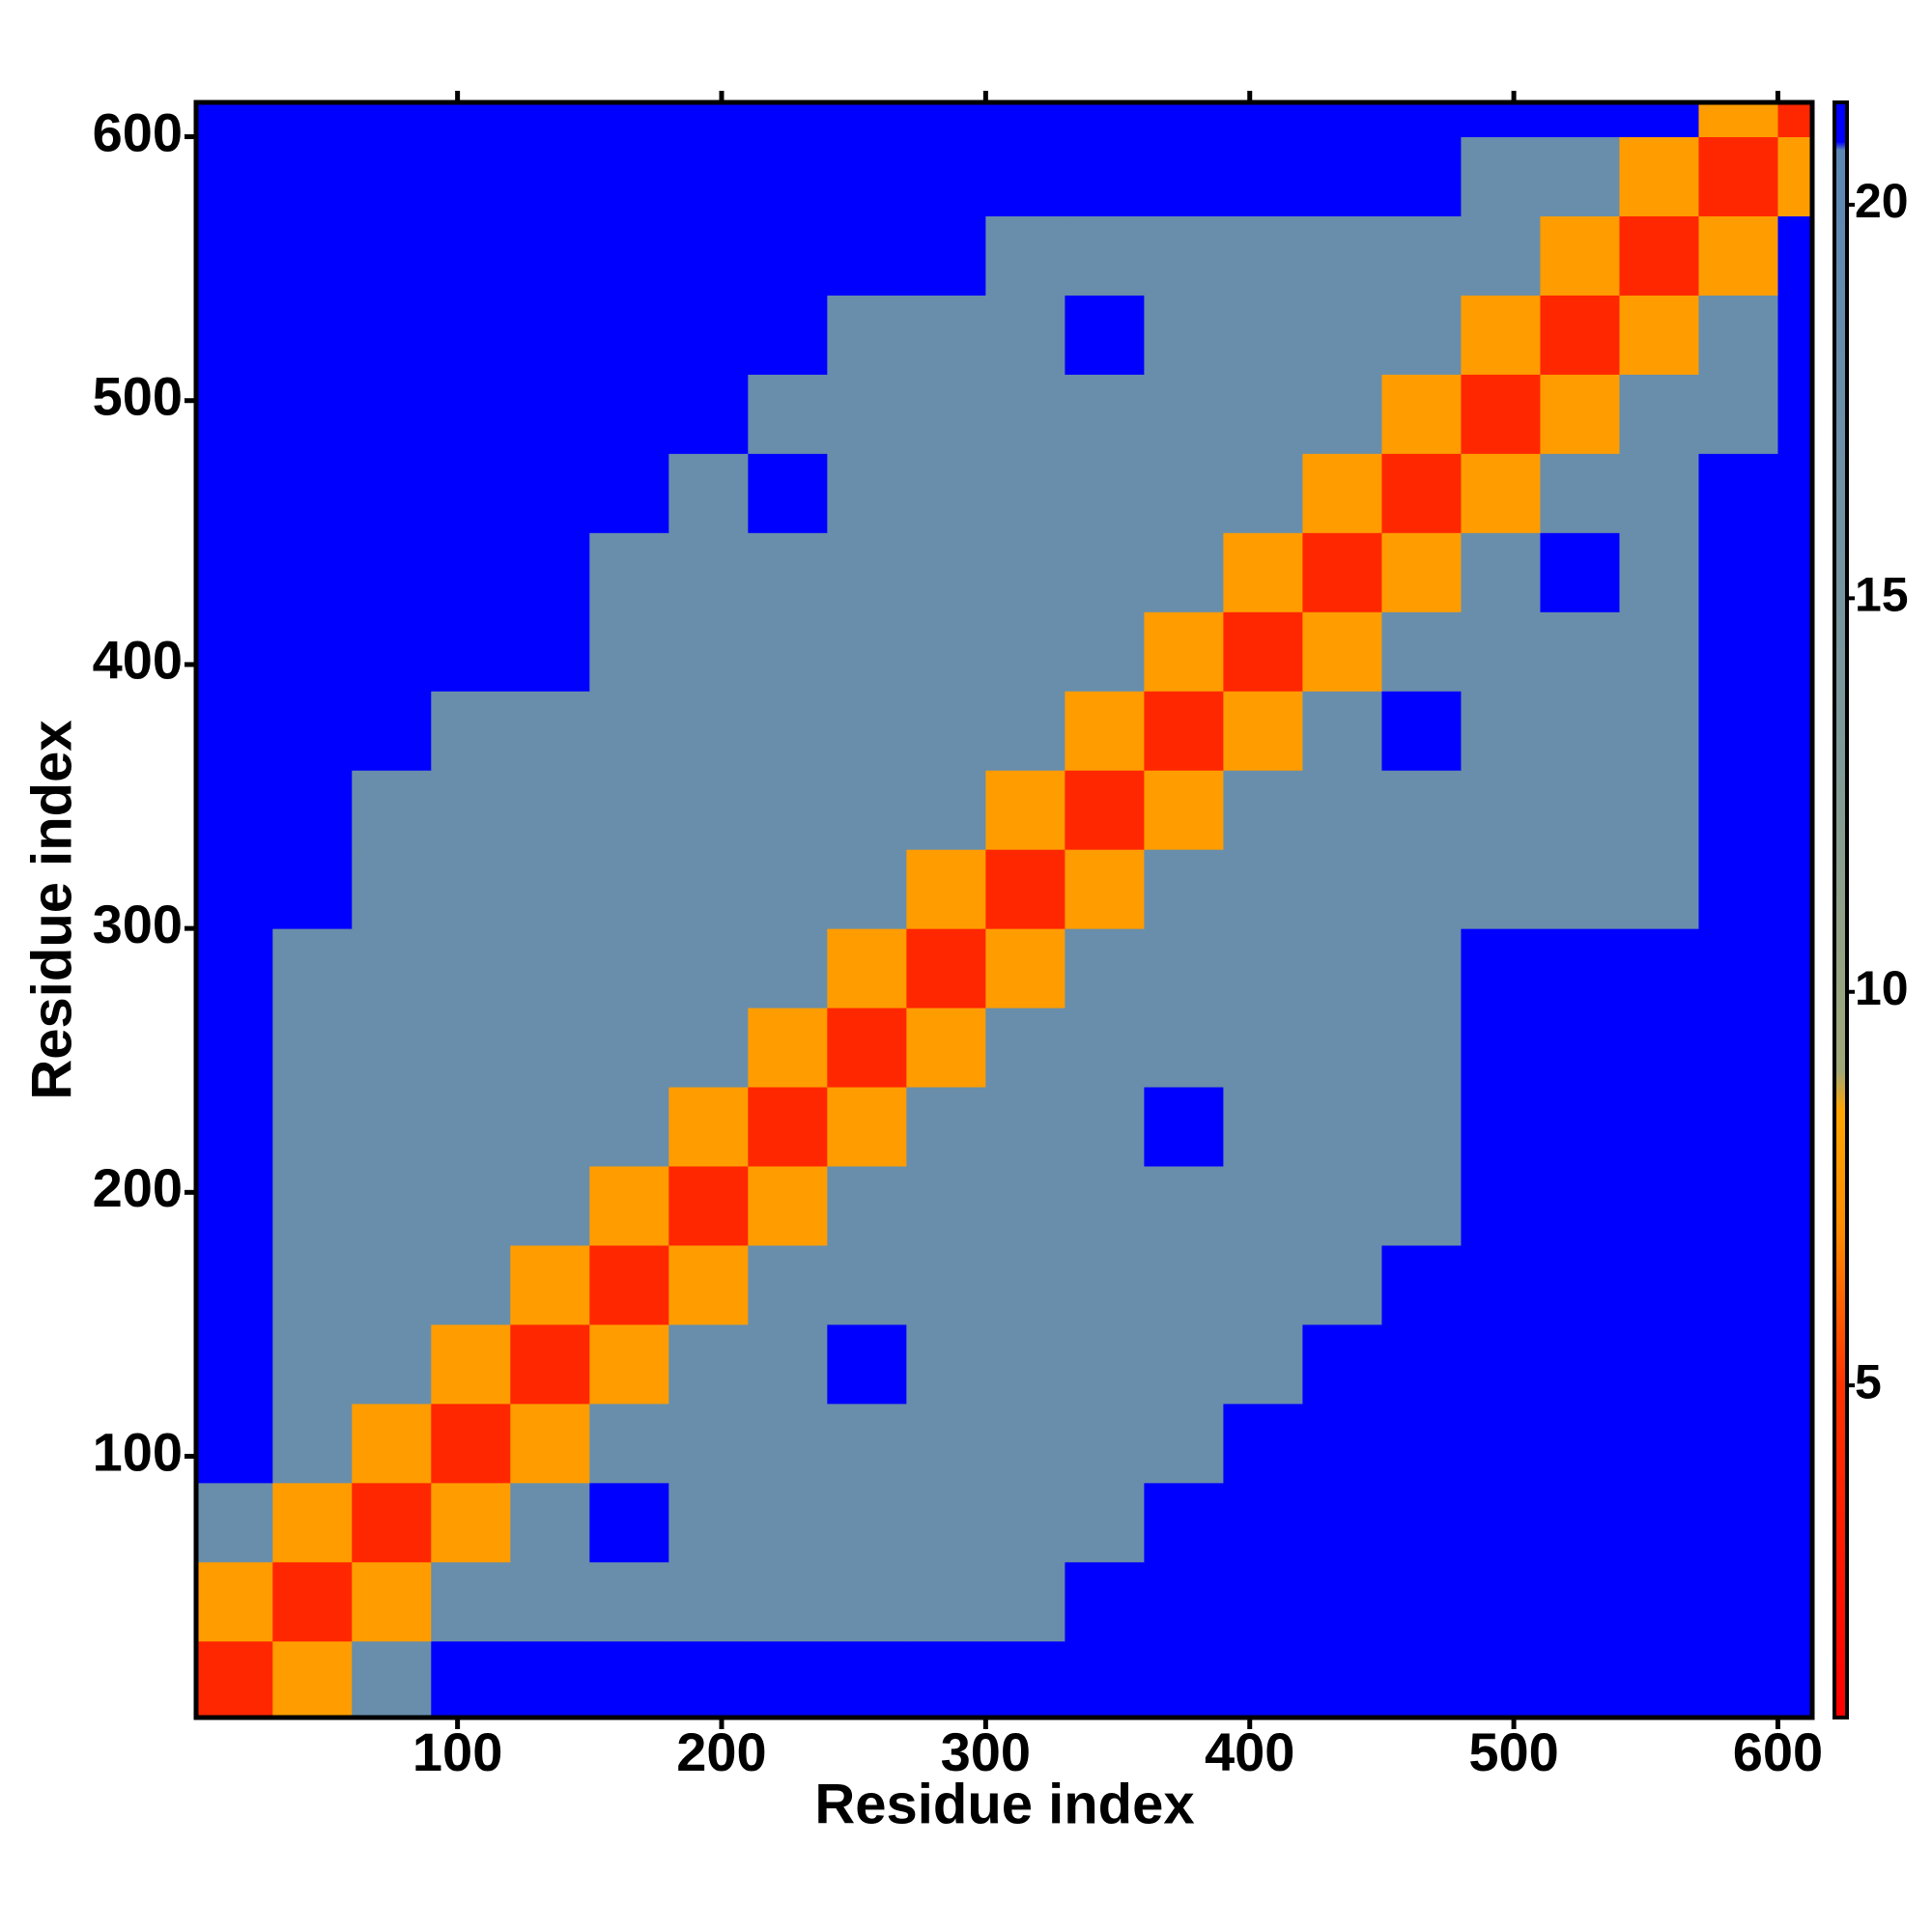 The image size is (1932, 1932). I want to click on y-axis-title: Residue index, so click(51, 909).